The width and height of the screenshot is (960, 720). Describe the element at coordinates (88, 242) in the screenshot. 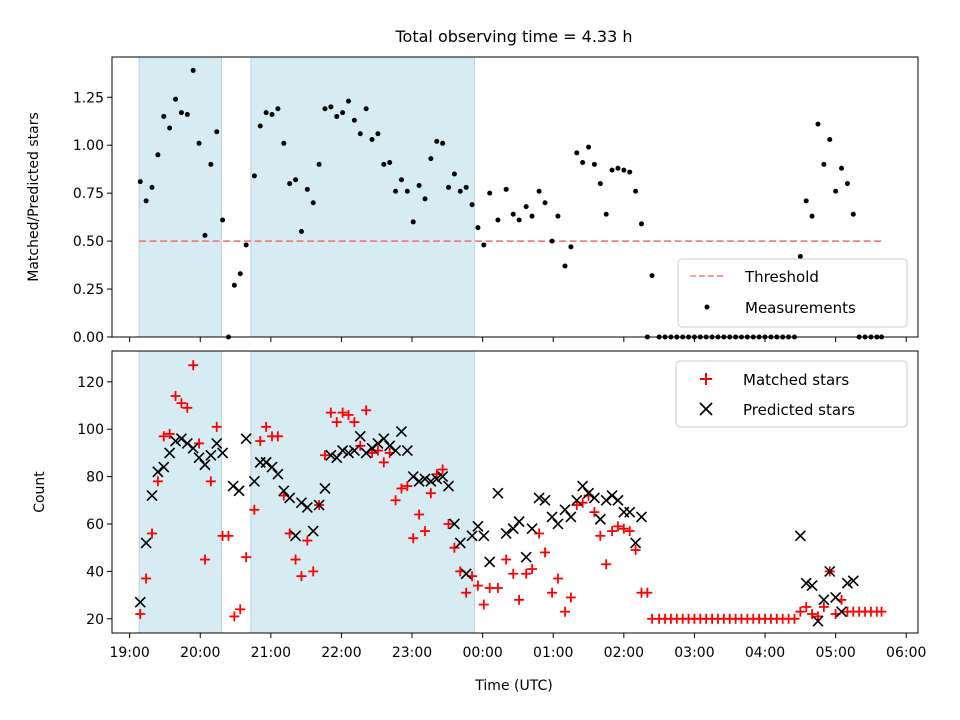

I see `y-tick-label: 0.50` at that location.